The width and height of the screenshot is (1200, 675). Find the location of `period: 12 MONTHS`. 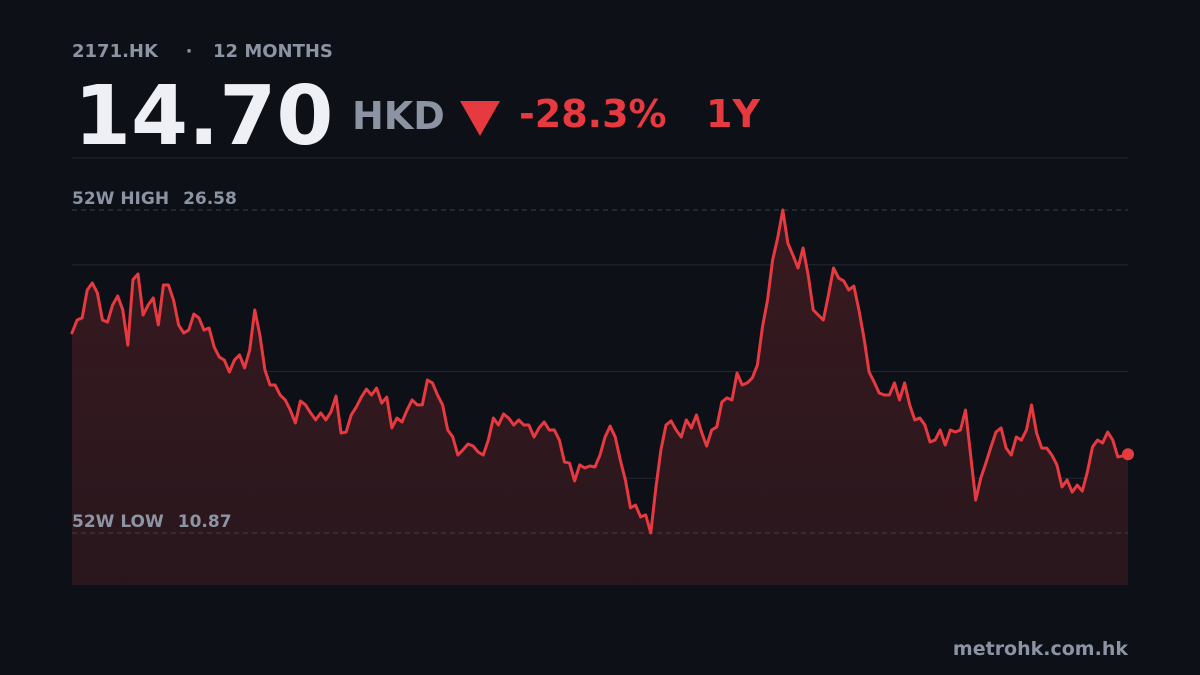

period: 12 MONTHS is located at coordinates (273, 51).